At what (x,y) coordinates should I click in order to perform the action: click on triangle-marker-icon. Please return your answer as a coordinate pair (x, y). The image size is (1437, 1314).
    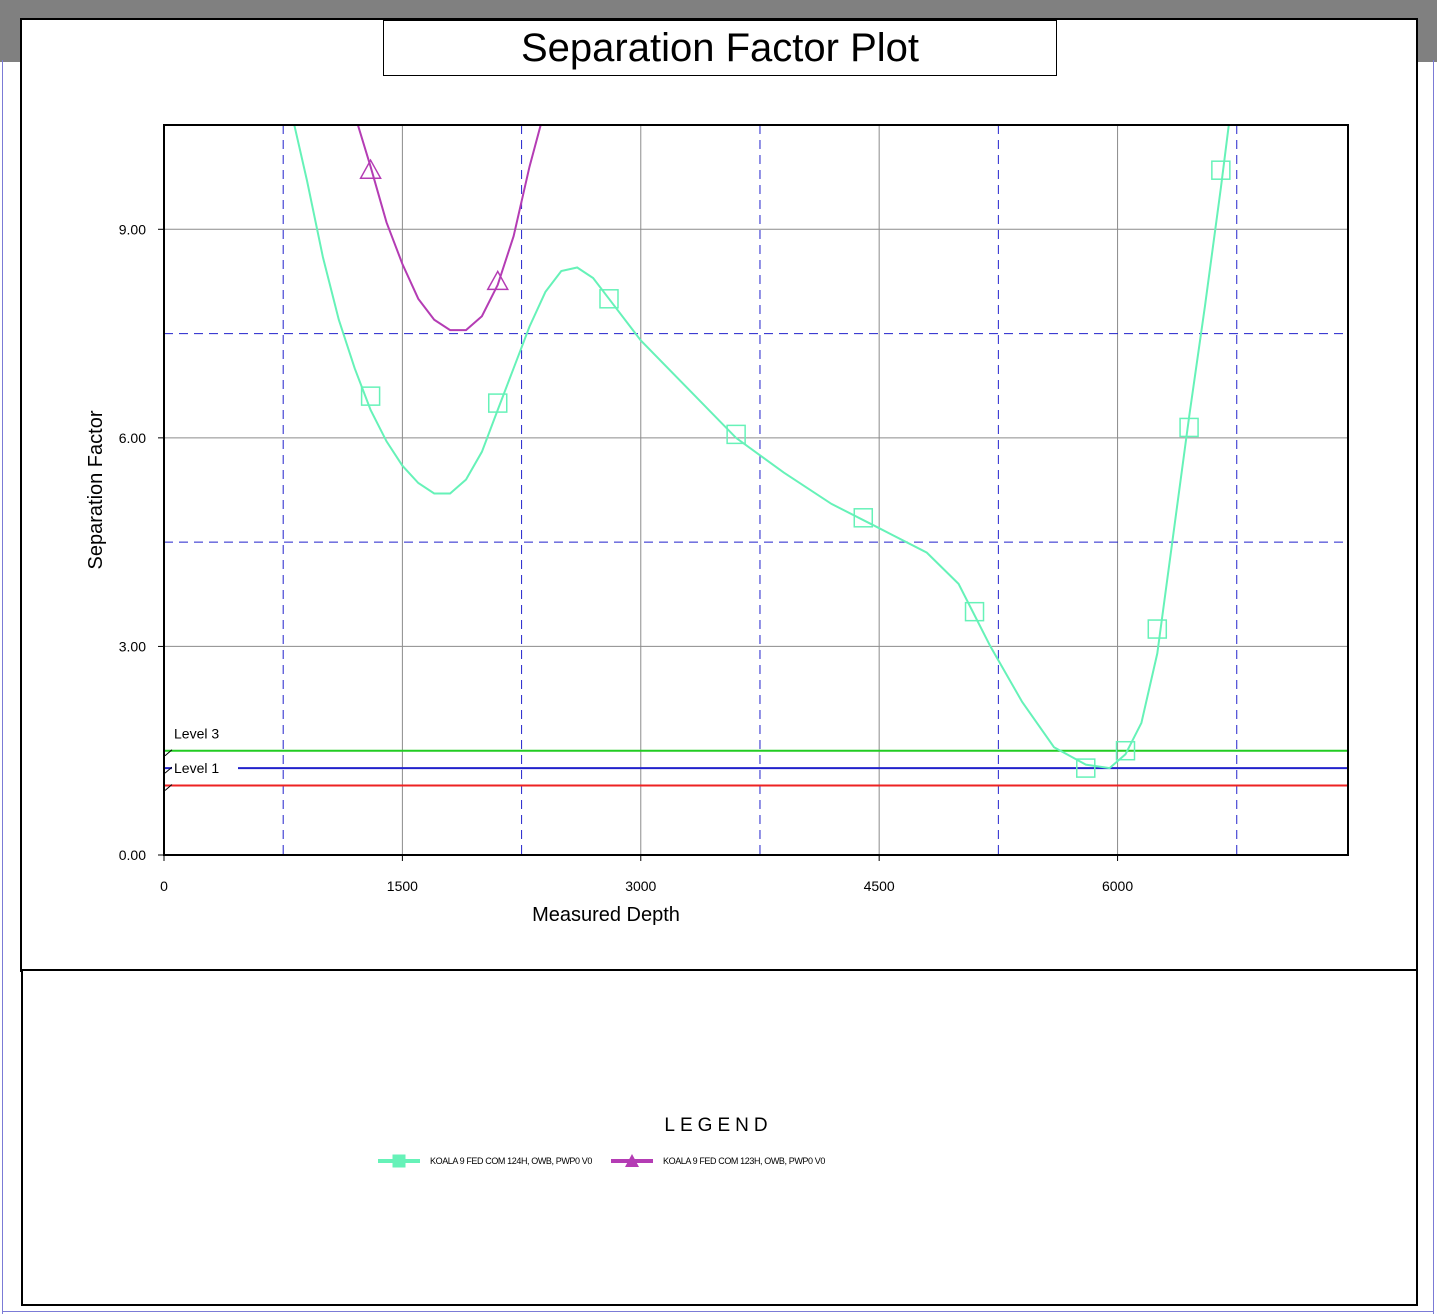
    Looking at the image, I should click on (632, 1160).